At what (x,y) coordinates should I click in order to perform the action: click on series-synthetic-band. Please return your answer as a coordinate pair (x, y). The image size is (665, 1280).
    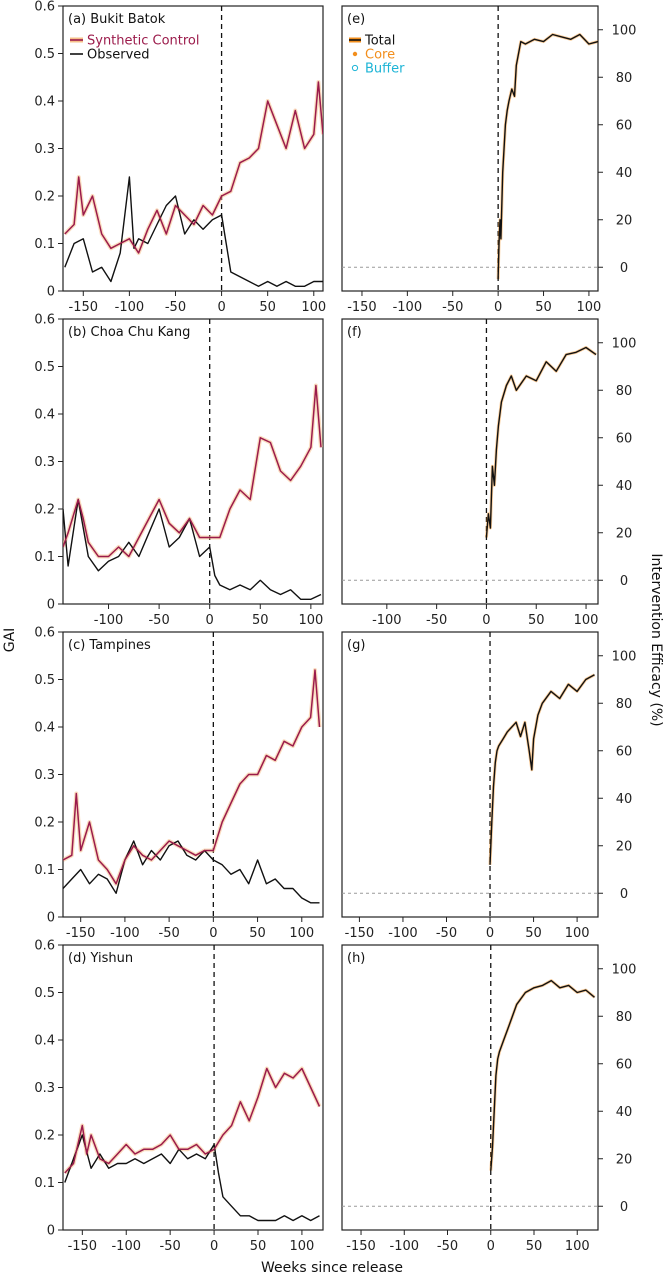
    Looking at the image, I should click on (192, 777).